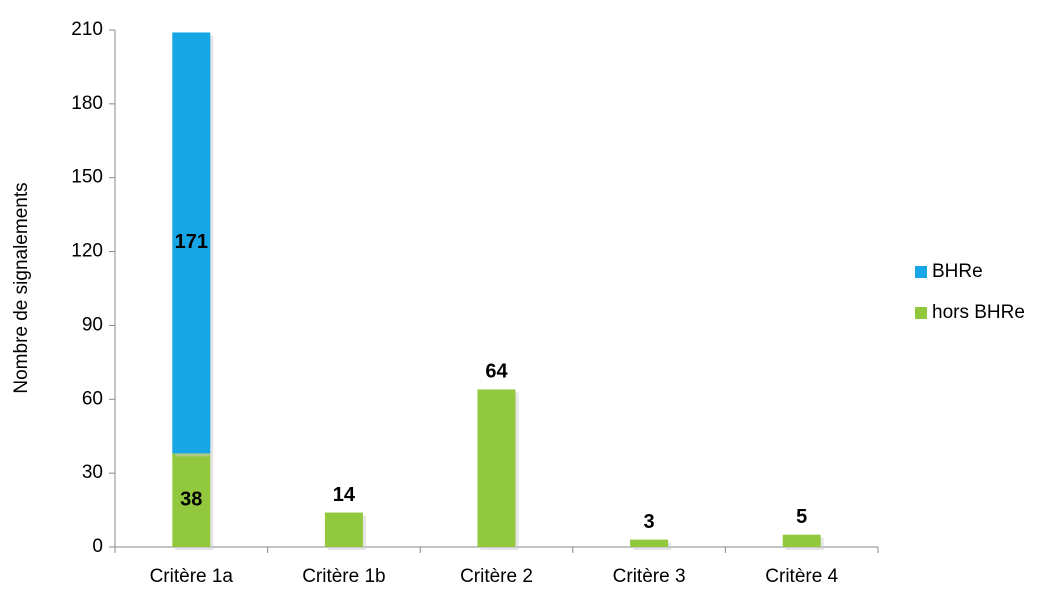  I want to click on y-tick-label: 30, so click(92, 472).